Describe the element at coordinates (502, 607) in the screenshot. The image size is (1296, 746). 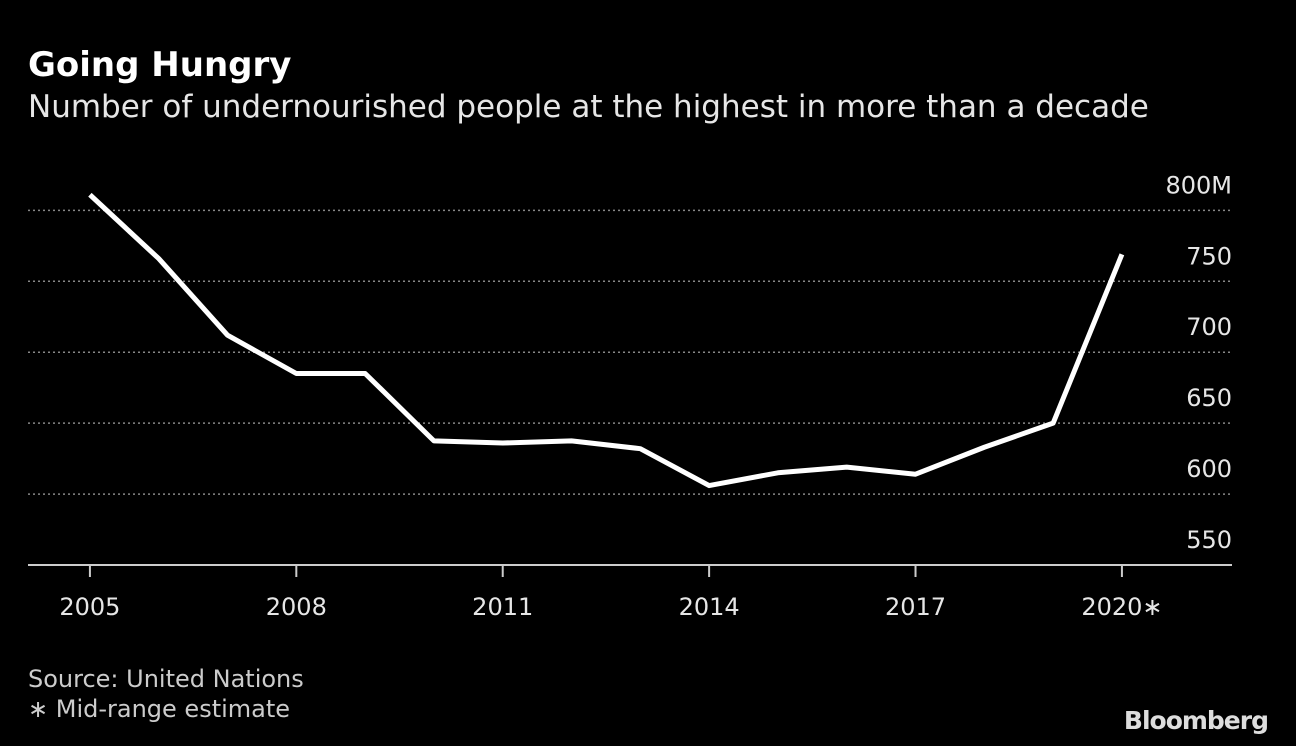
I see `x-tick-label: 2011` at that location.